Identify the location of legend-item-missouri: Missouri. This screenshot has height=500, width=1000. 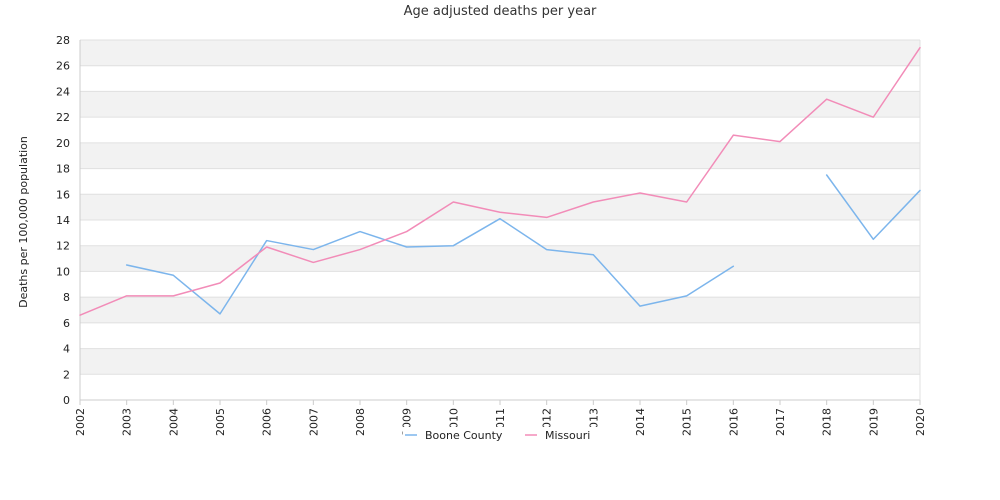
(565, 434).